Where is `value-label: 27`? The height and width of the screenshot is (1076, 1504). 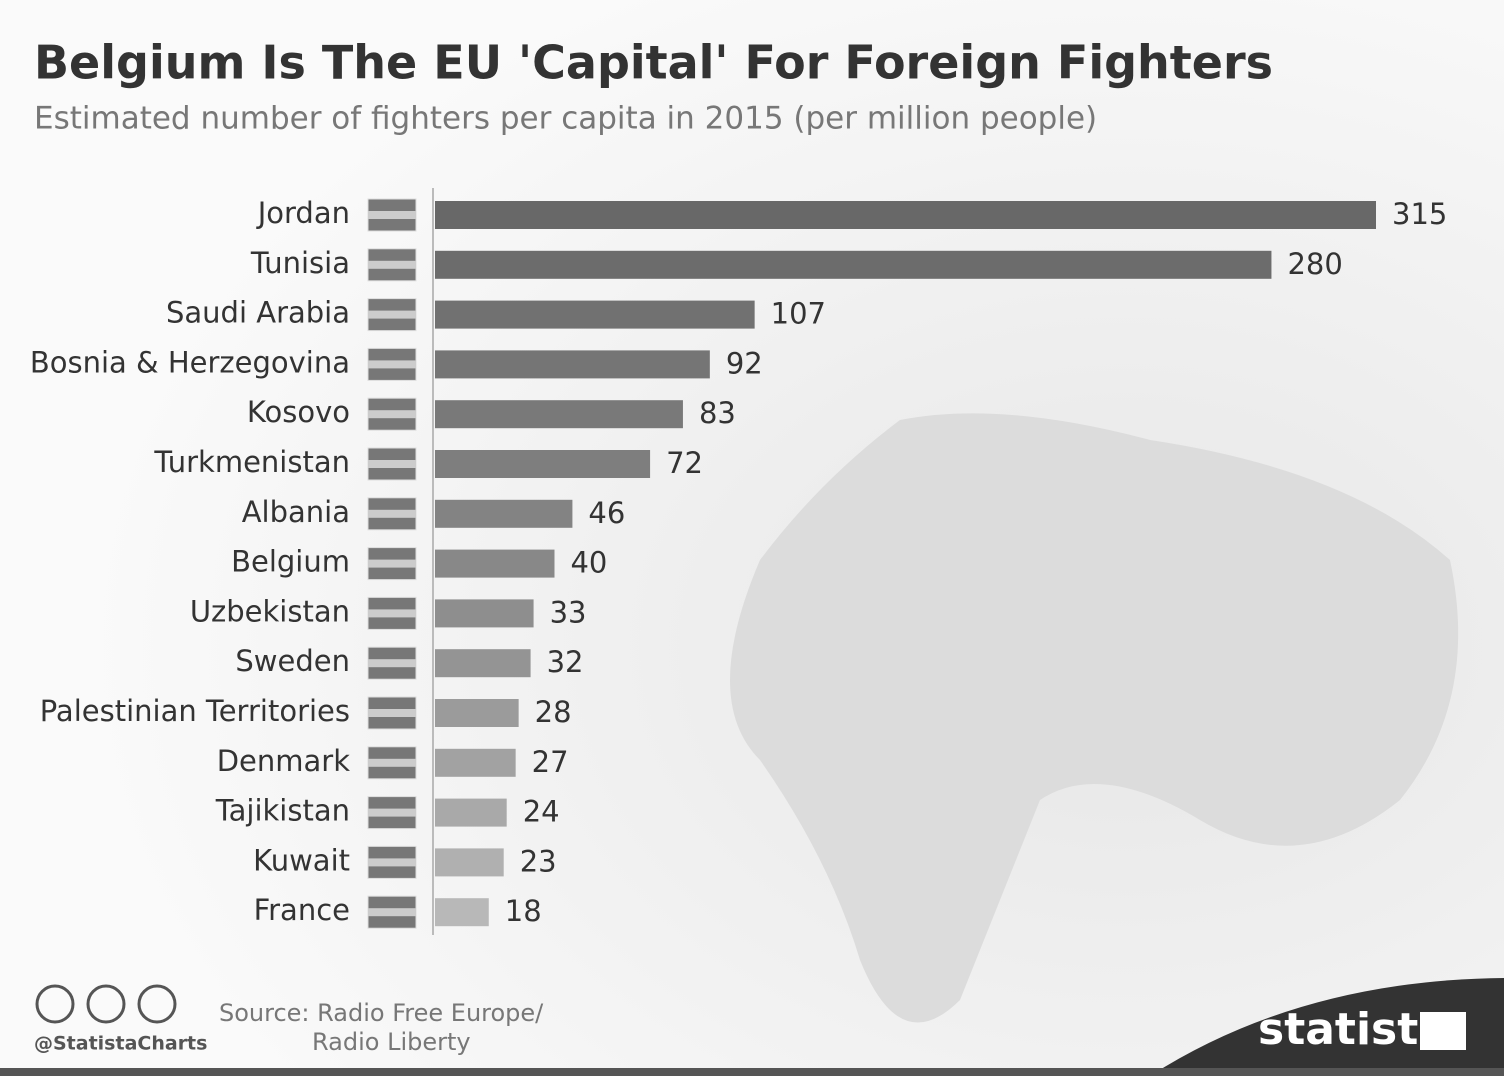 value-label: 27 is located at coordinates (550, 762).